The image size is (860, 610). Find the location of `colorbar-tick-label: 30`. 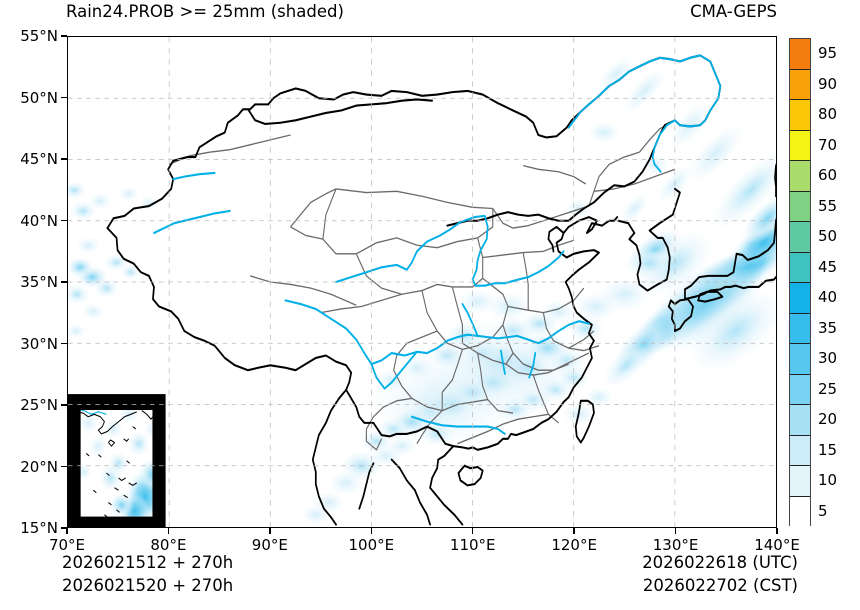

colorbar-tick-label: 30 is located at coordinates (828, 358).